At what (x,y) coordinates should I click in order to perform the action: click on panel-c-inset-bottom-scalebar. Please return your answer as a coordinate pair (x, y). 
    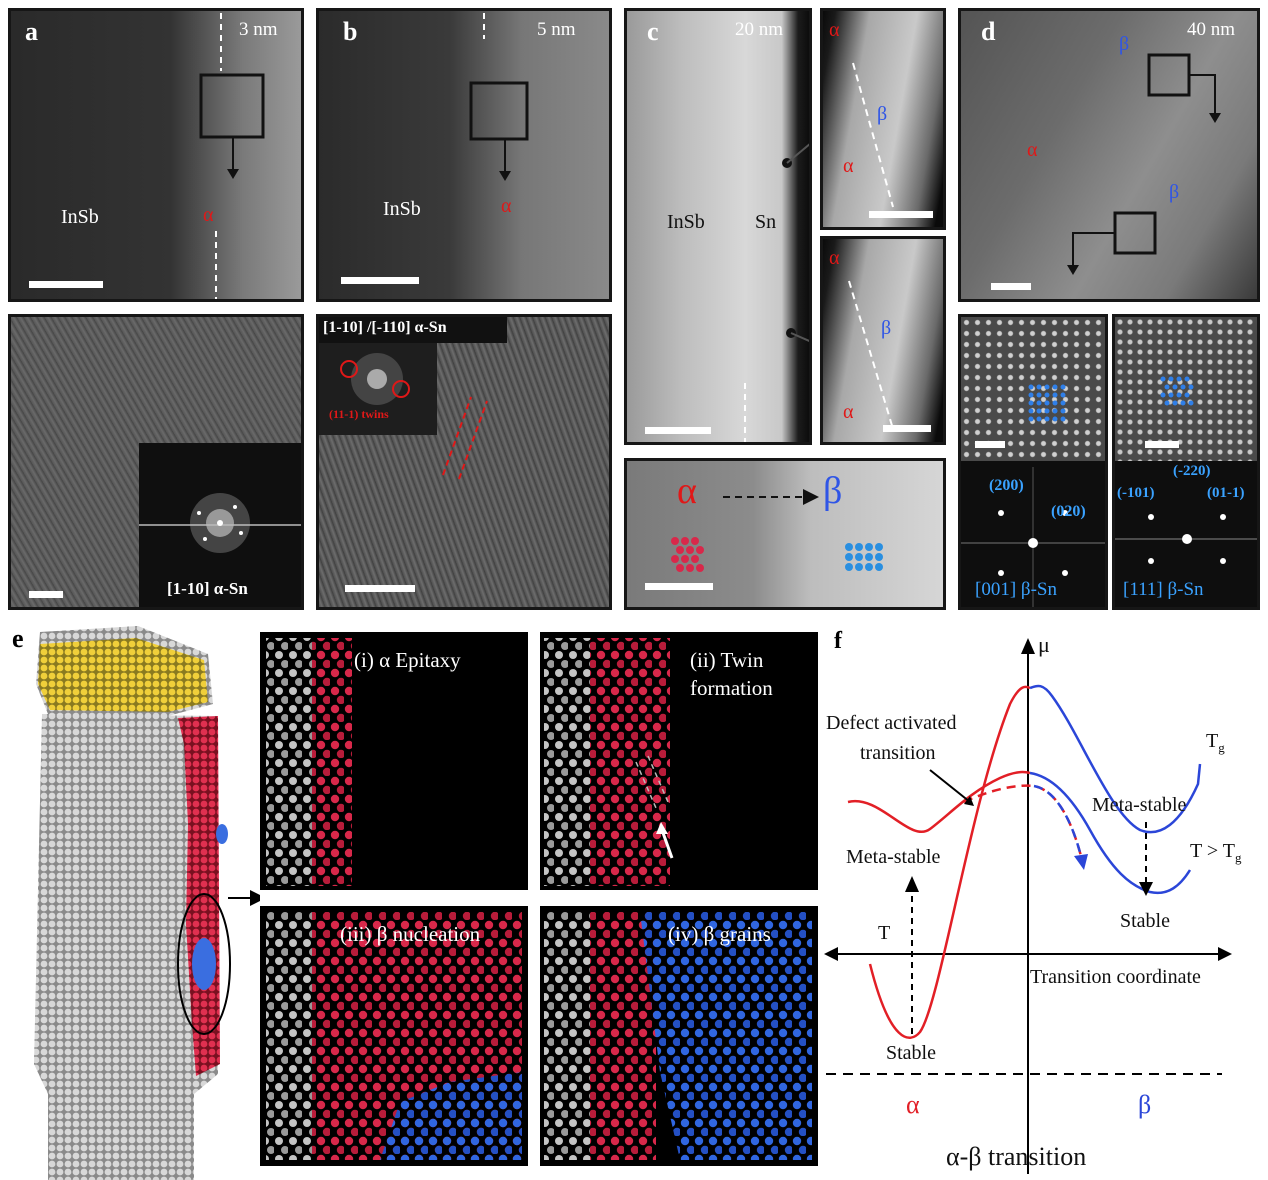
    Looking at the image, I should click on (907, 428).